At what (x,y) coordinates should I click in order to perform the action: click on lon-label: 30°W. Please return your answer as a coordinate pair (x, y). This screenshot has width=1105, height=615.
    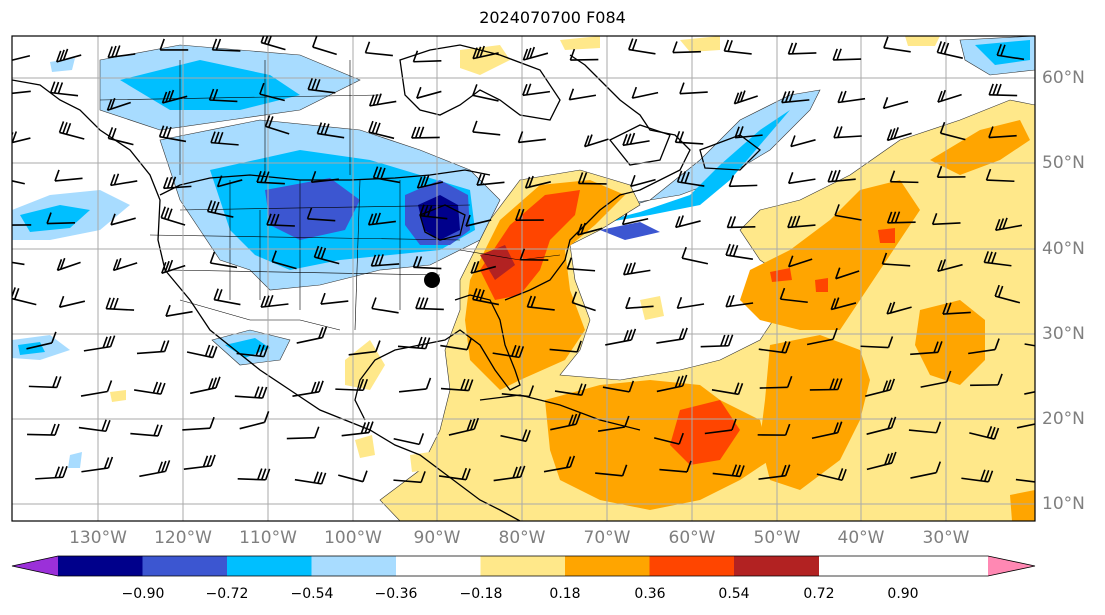
    Looking at the image, I should click on (946, 538).